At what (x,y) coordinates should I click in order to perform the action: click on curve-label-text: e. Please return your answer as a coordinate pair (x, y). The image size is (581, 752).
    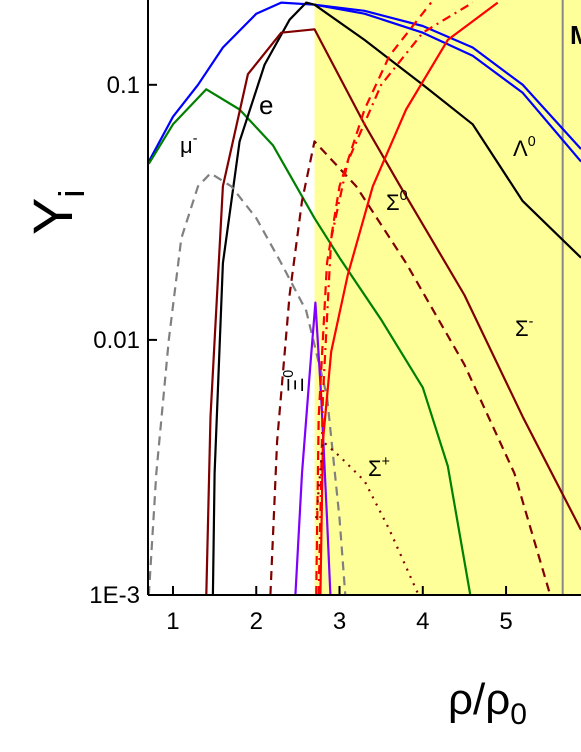
    Looking at the image, I should click on (266, 105).